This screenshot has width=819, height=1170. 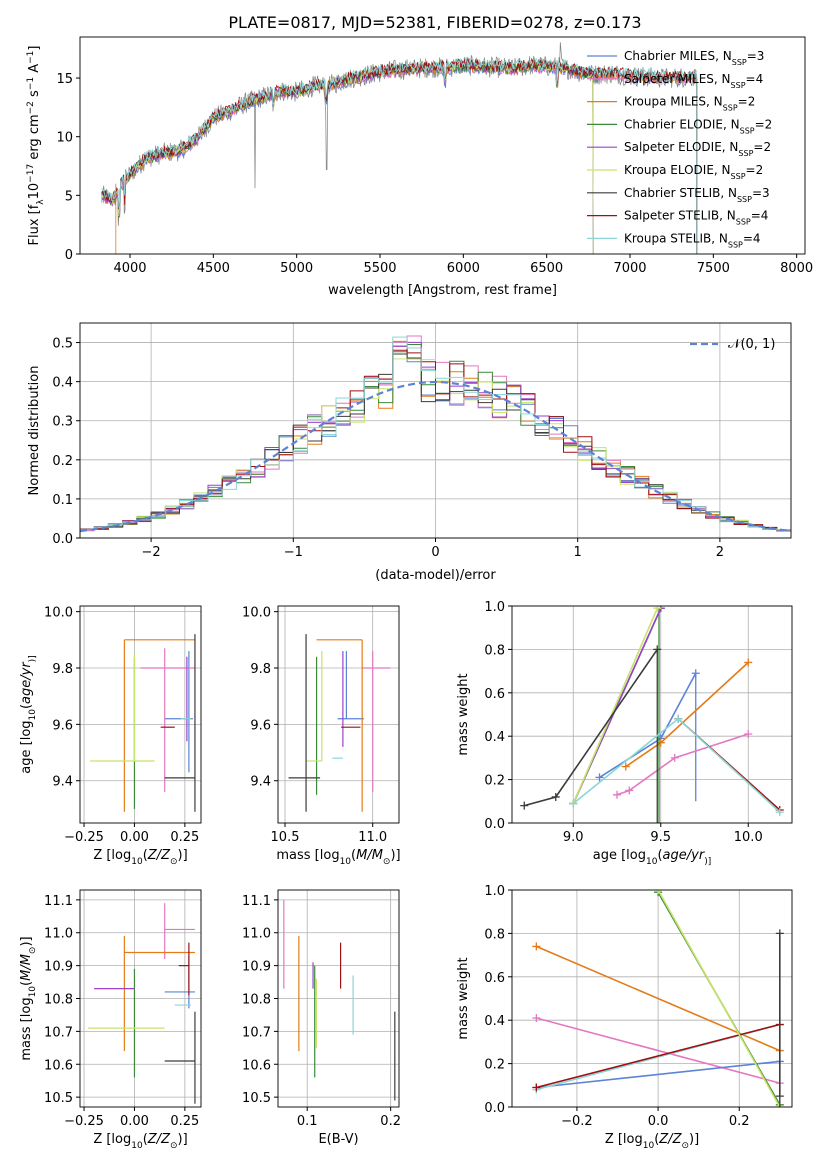 What do you see at coordinates (698, 126) in the screenshot?
I see `legend-label: Chabrier ELODIE, NSSP=2` at bounding box center [698, 126].